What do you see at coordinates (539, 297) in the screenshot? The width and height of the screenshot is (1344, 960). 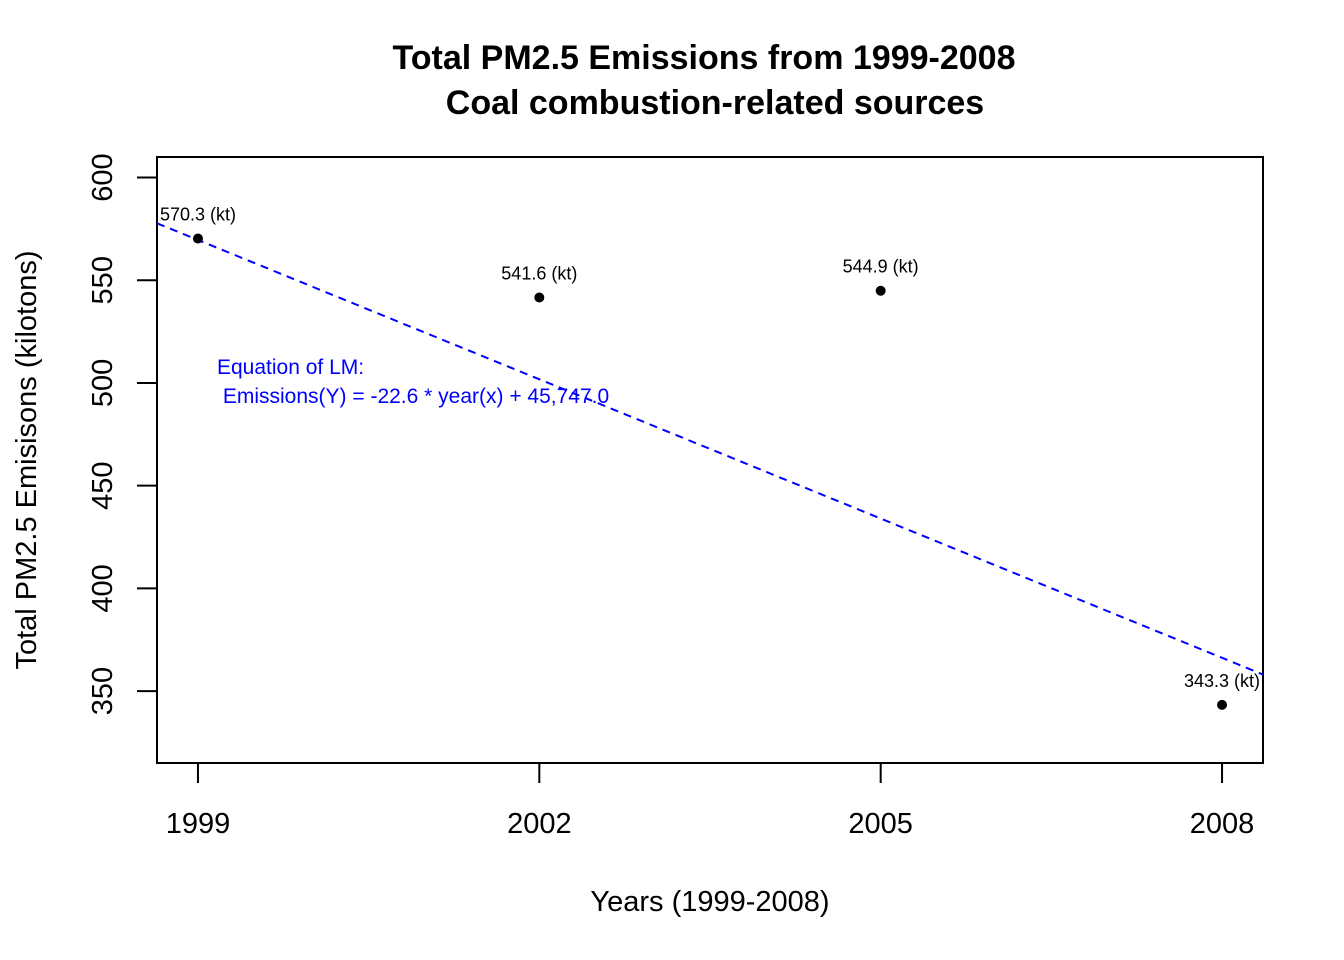 I see `data-point-2002` at bounding box center [539, 297].